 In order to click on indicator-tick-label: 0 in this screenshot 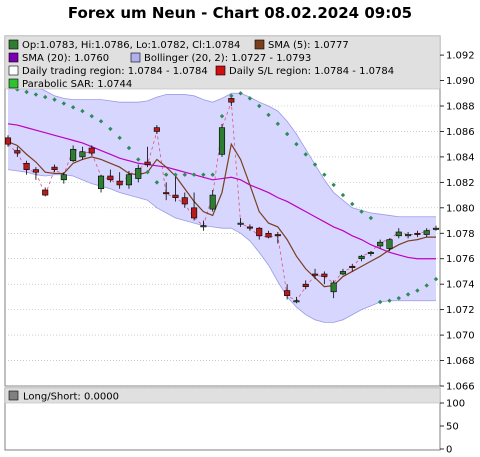, I will do `click(449, 450)`.